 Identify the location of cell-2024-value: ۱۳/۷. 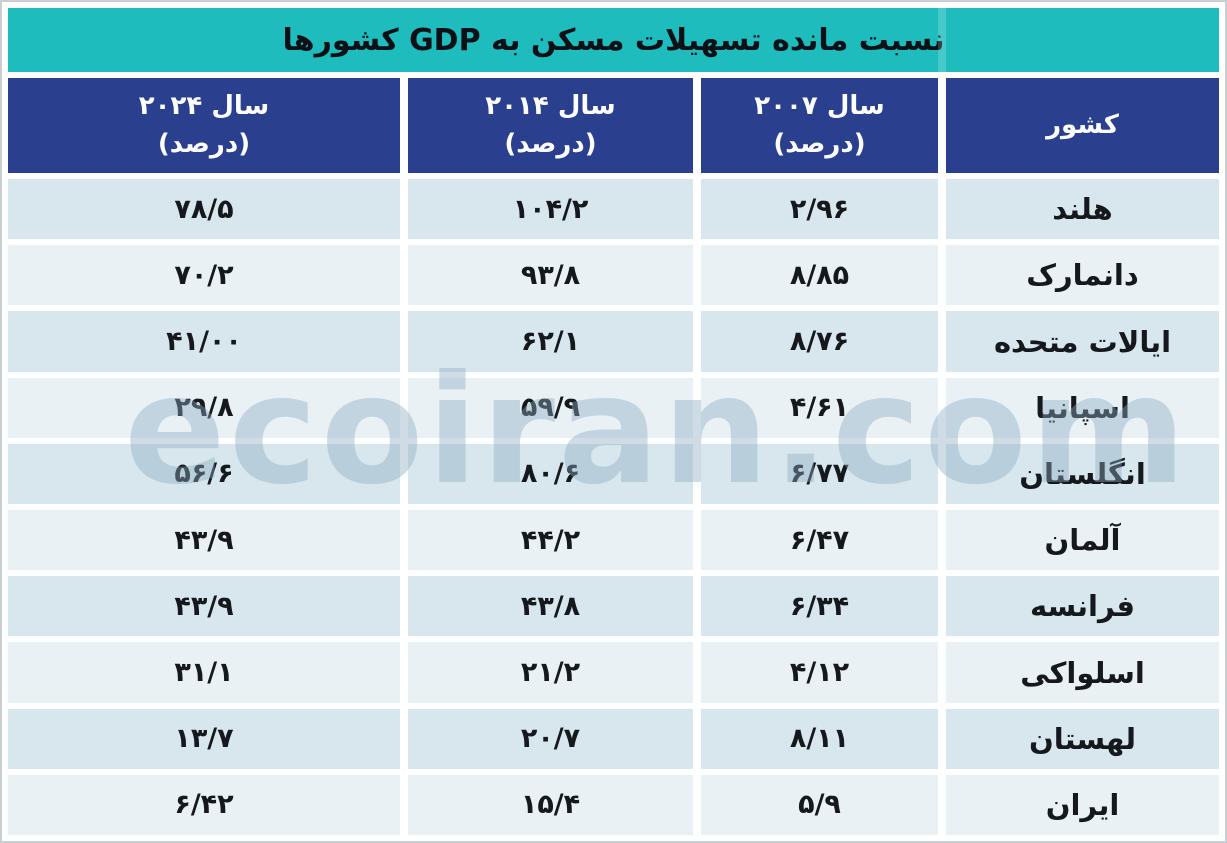
(204, 738).